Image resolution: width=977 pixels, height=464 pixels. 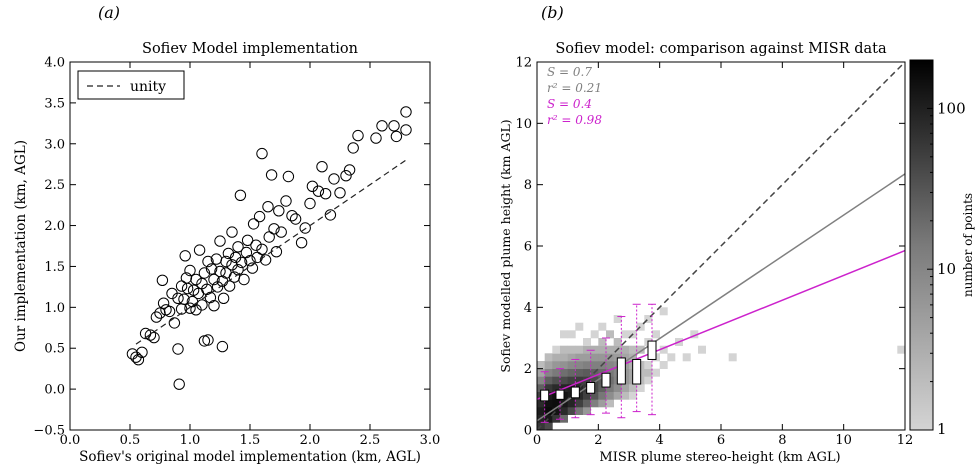 I want to click on y-tick-label: 8, so click(x=528, y=185).